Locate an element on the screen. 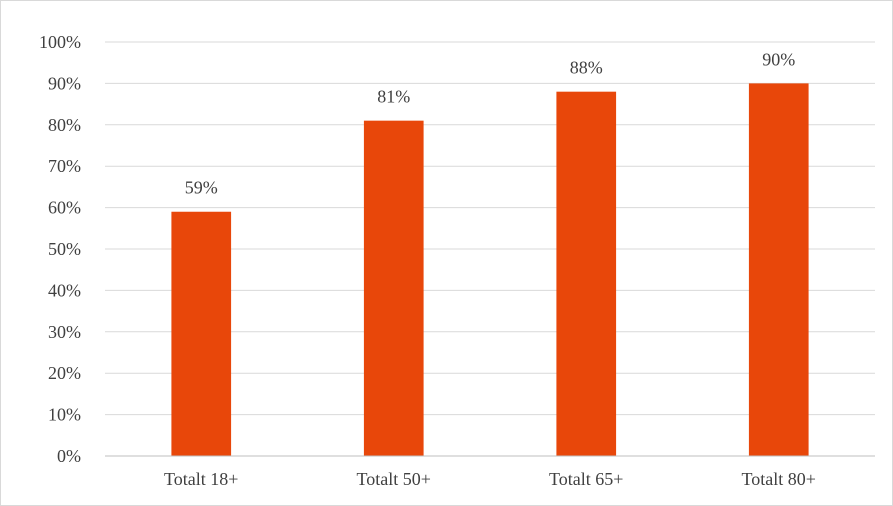 Image resolution: width=893 pixels, height=506 pixels. y-tick-label: 80% is located at coordinates (64, 125).